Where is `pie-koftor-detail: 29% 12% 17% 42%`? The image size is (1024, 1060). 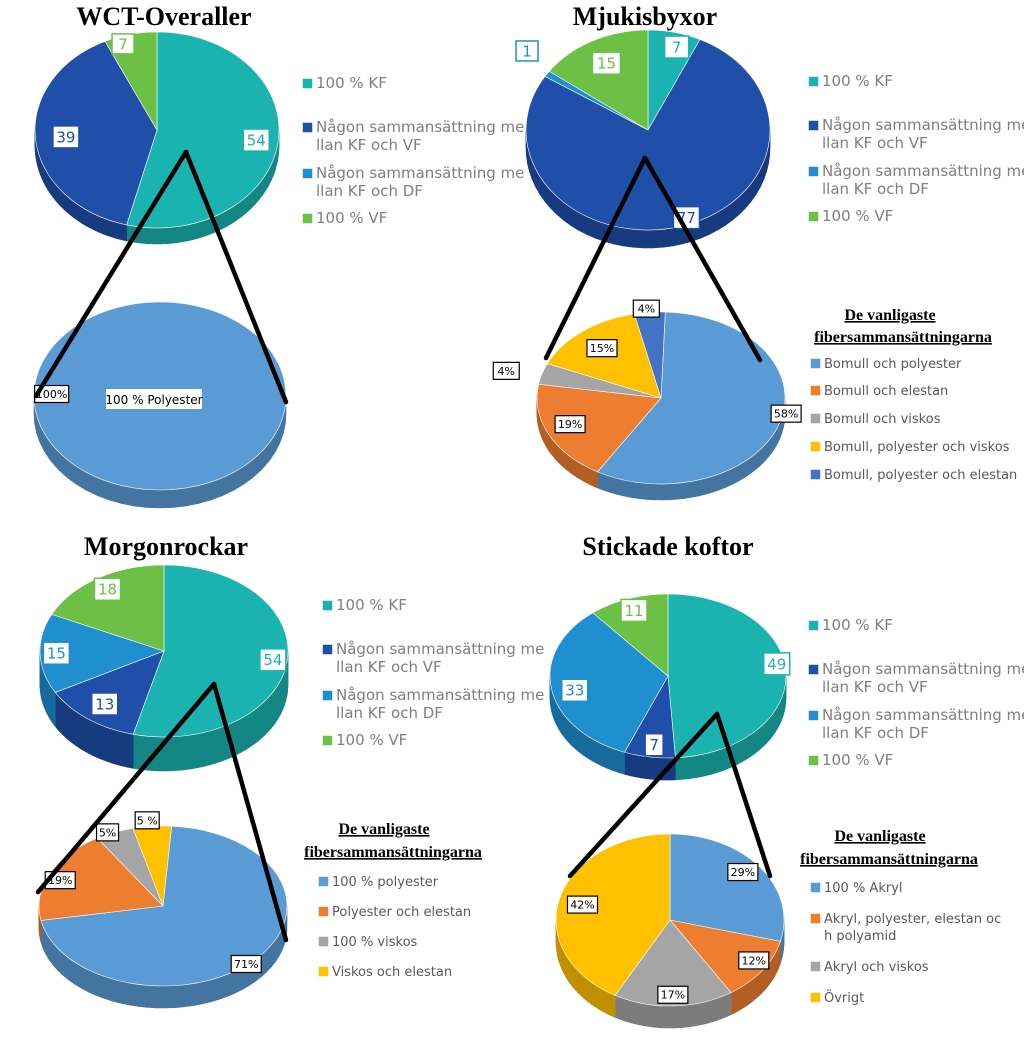
pie-koftor-detail: 29% 12% 17% 42% is located at coordinates (670, 931).